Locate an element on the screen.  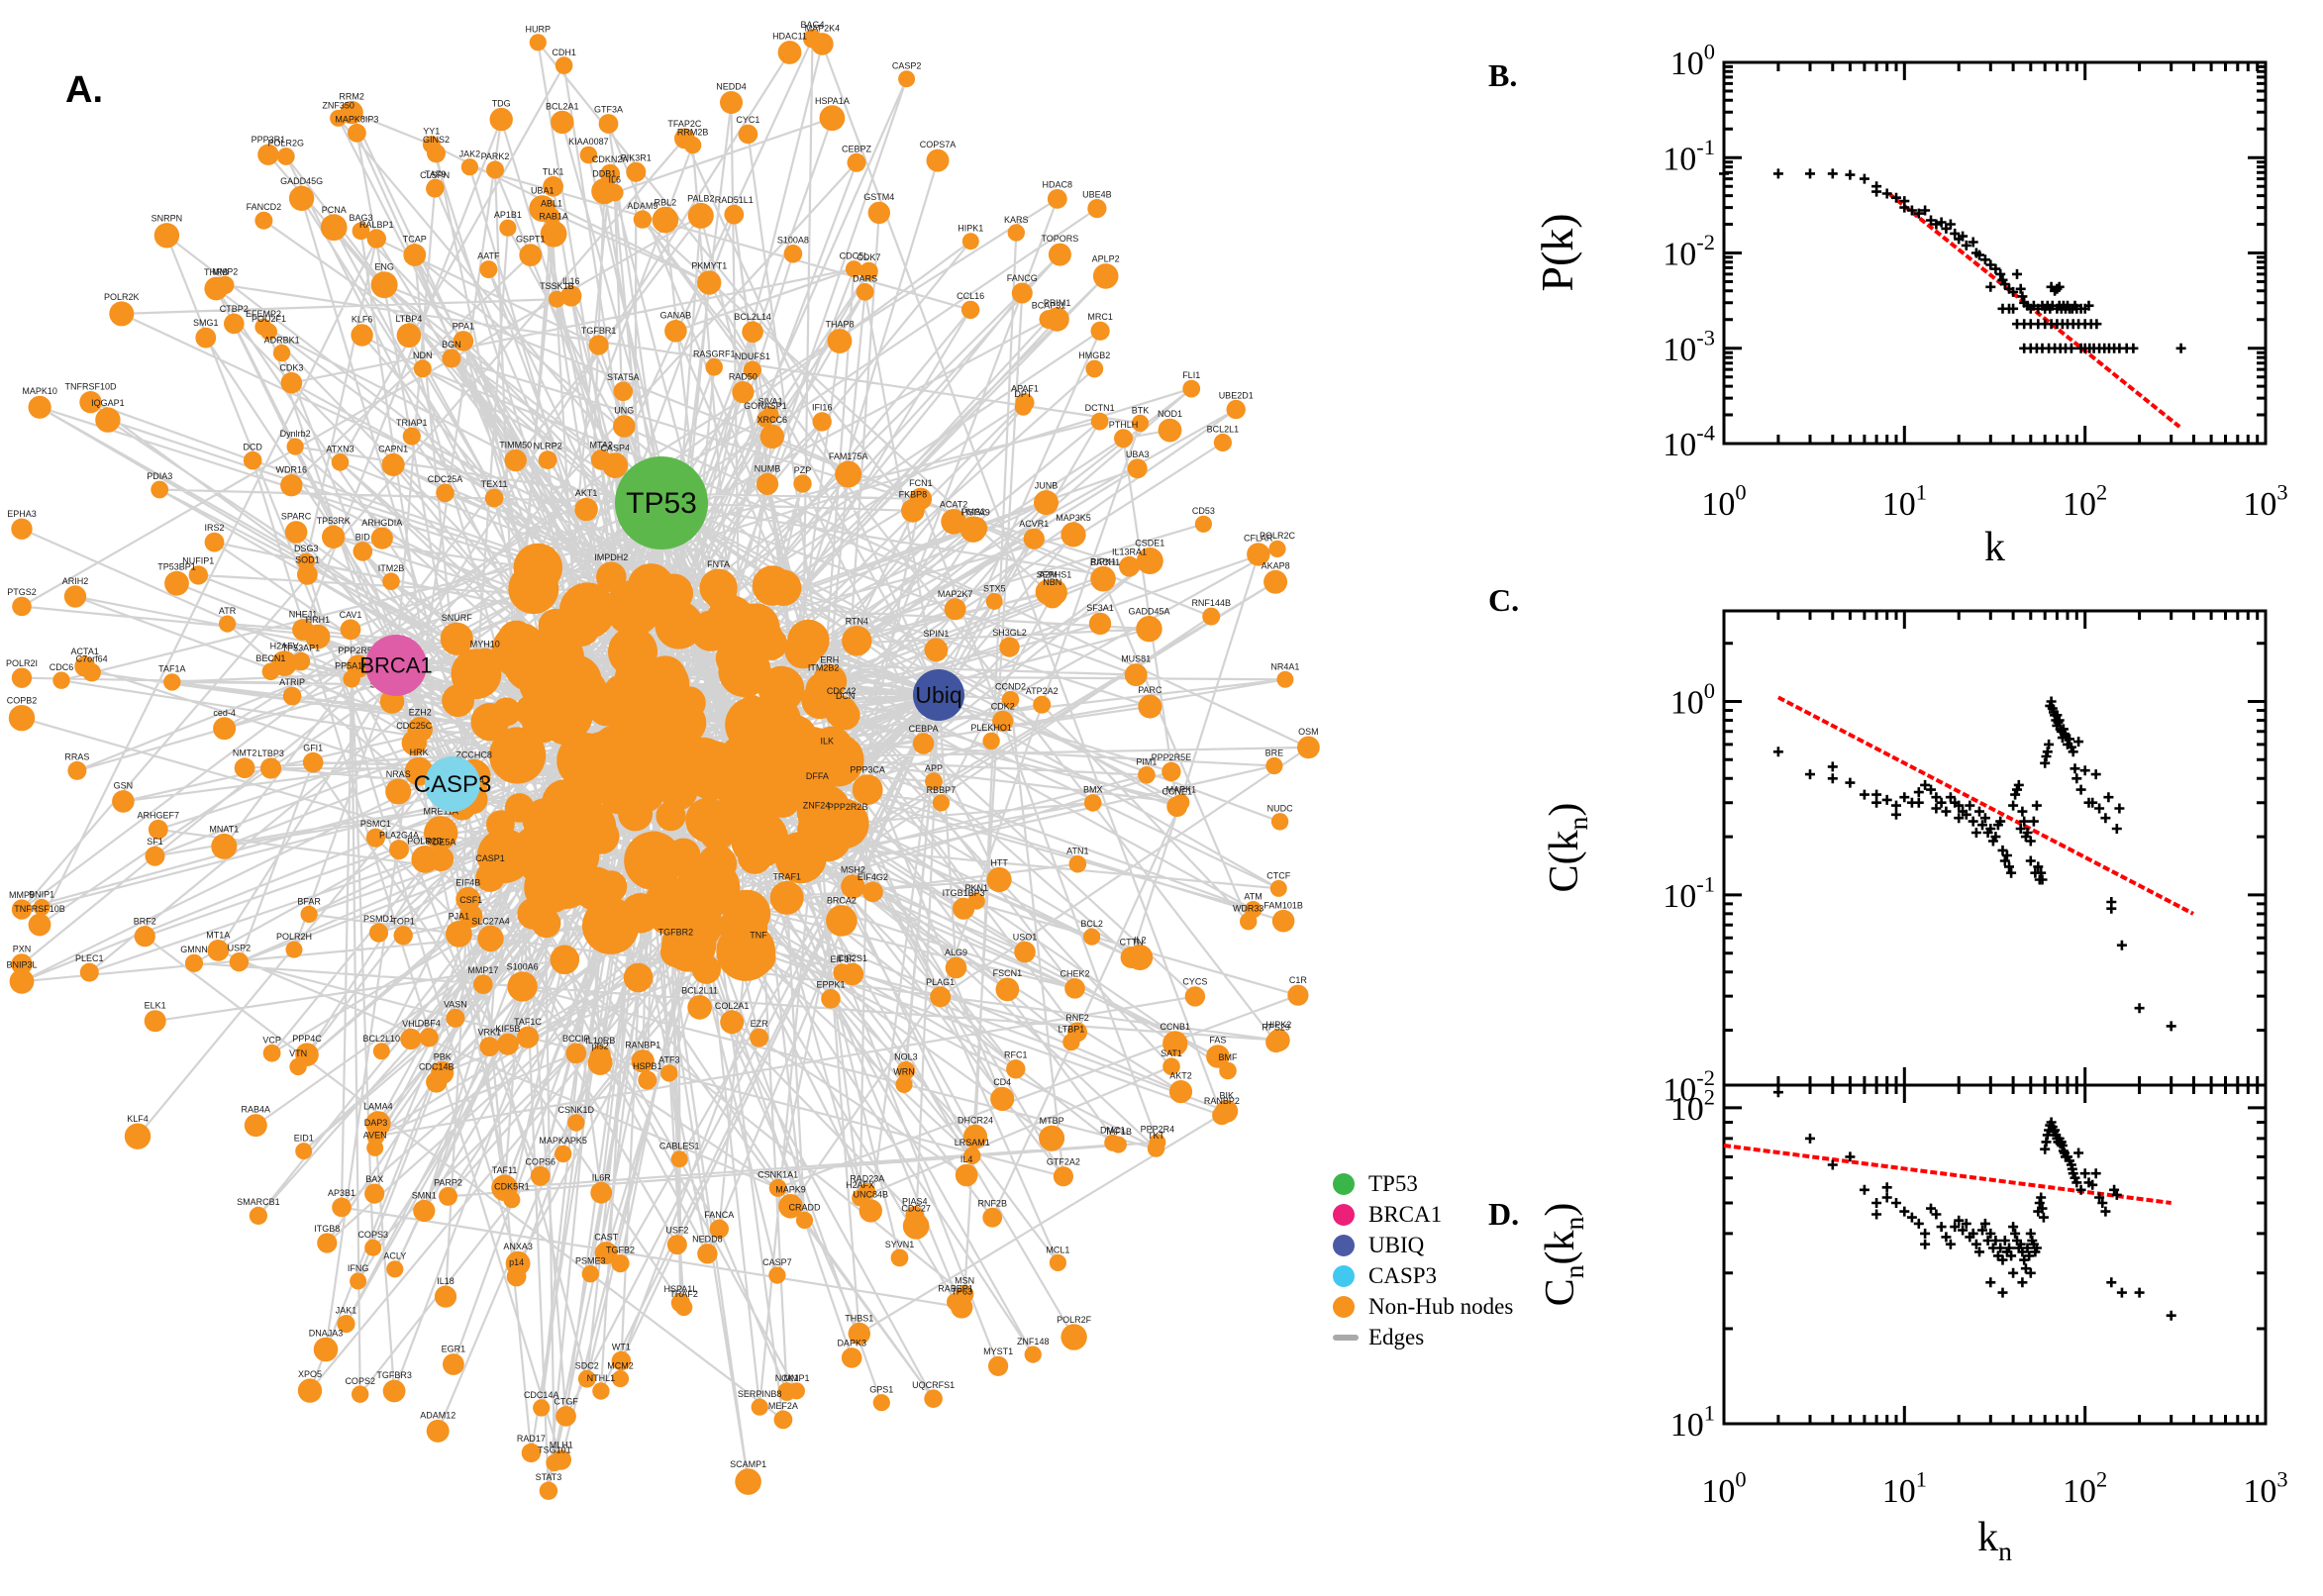
network-node-label: ARIH2 is located at coordinates (75, 581).